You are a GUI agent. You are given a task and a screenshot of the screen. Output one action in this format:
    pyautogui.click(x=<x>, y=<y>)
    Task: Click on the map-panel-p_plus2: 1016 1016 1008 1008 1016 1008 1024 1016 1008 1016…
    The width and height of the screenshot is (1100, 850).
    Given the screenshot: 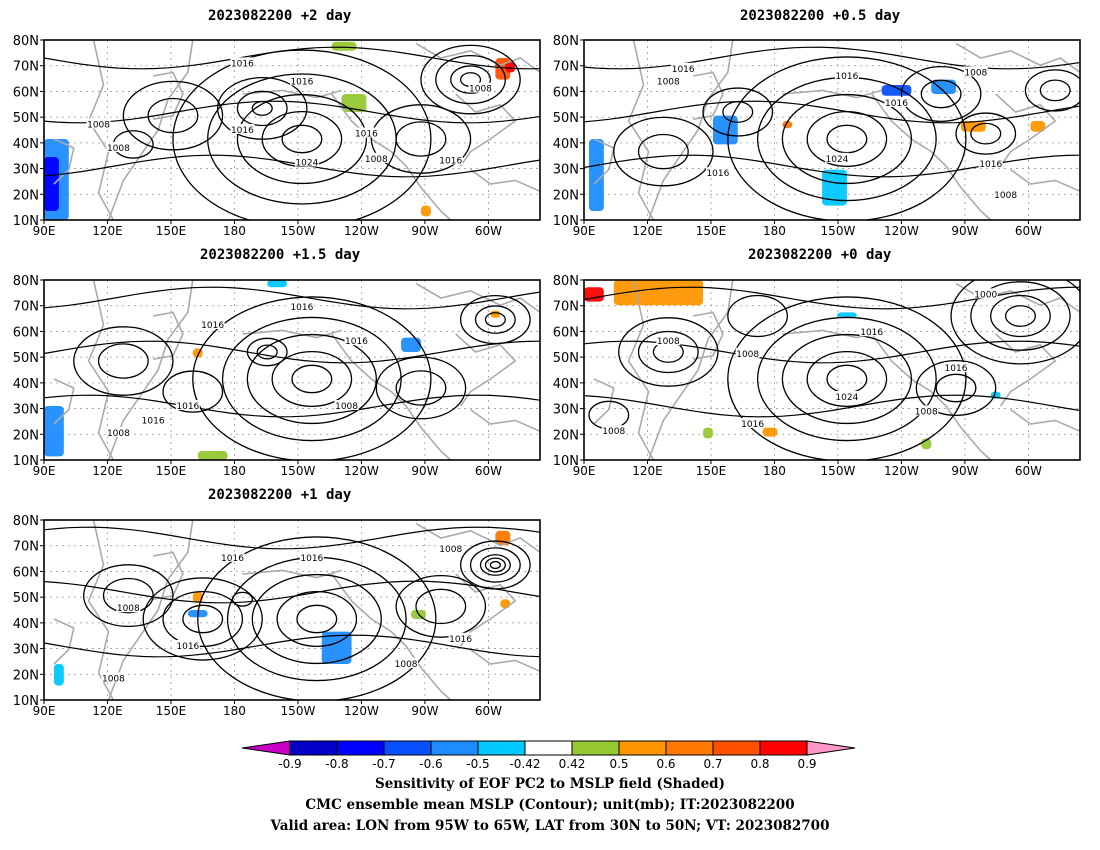 What is the action you would take?
    pyautogui.click(x=277, y=136)
    